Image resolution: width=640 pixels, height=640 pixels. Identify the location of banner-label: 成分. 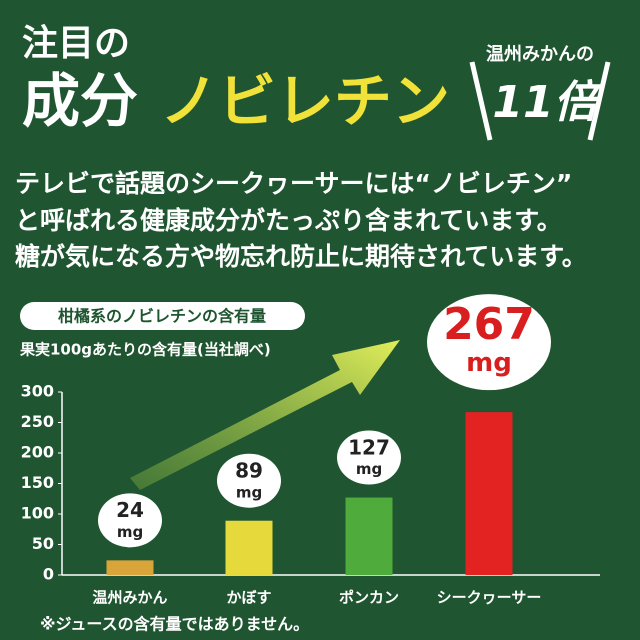
(80, 101).